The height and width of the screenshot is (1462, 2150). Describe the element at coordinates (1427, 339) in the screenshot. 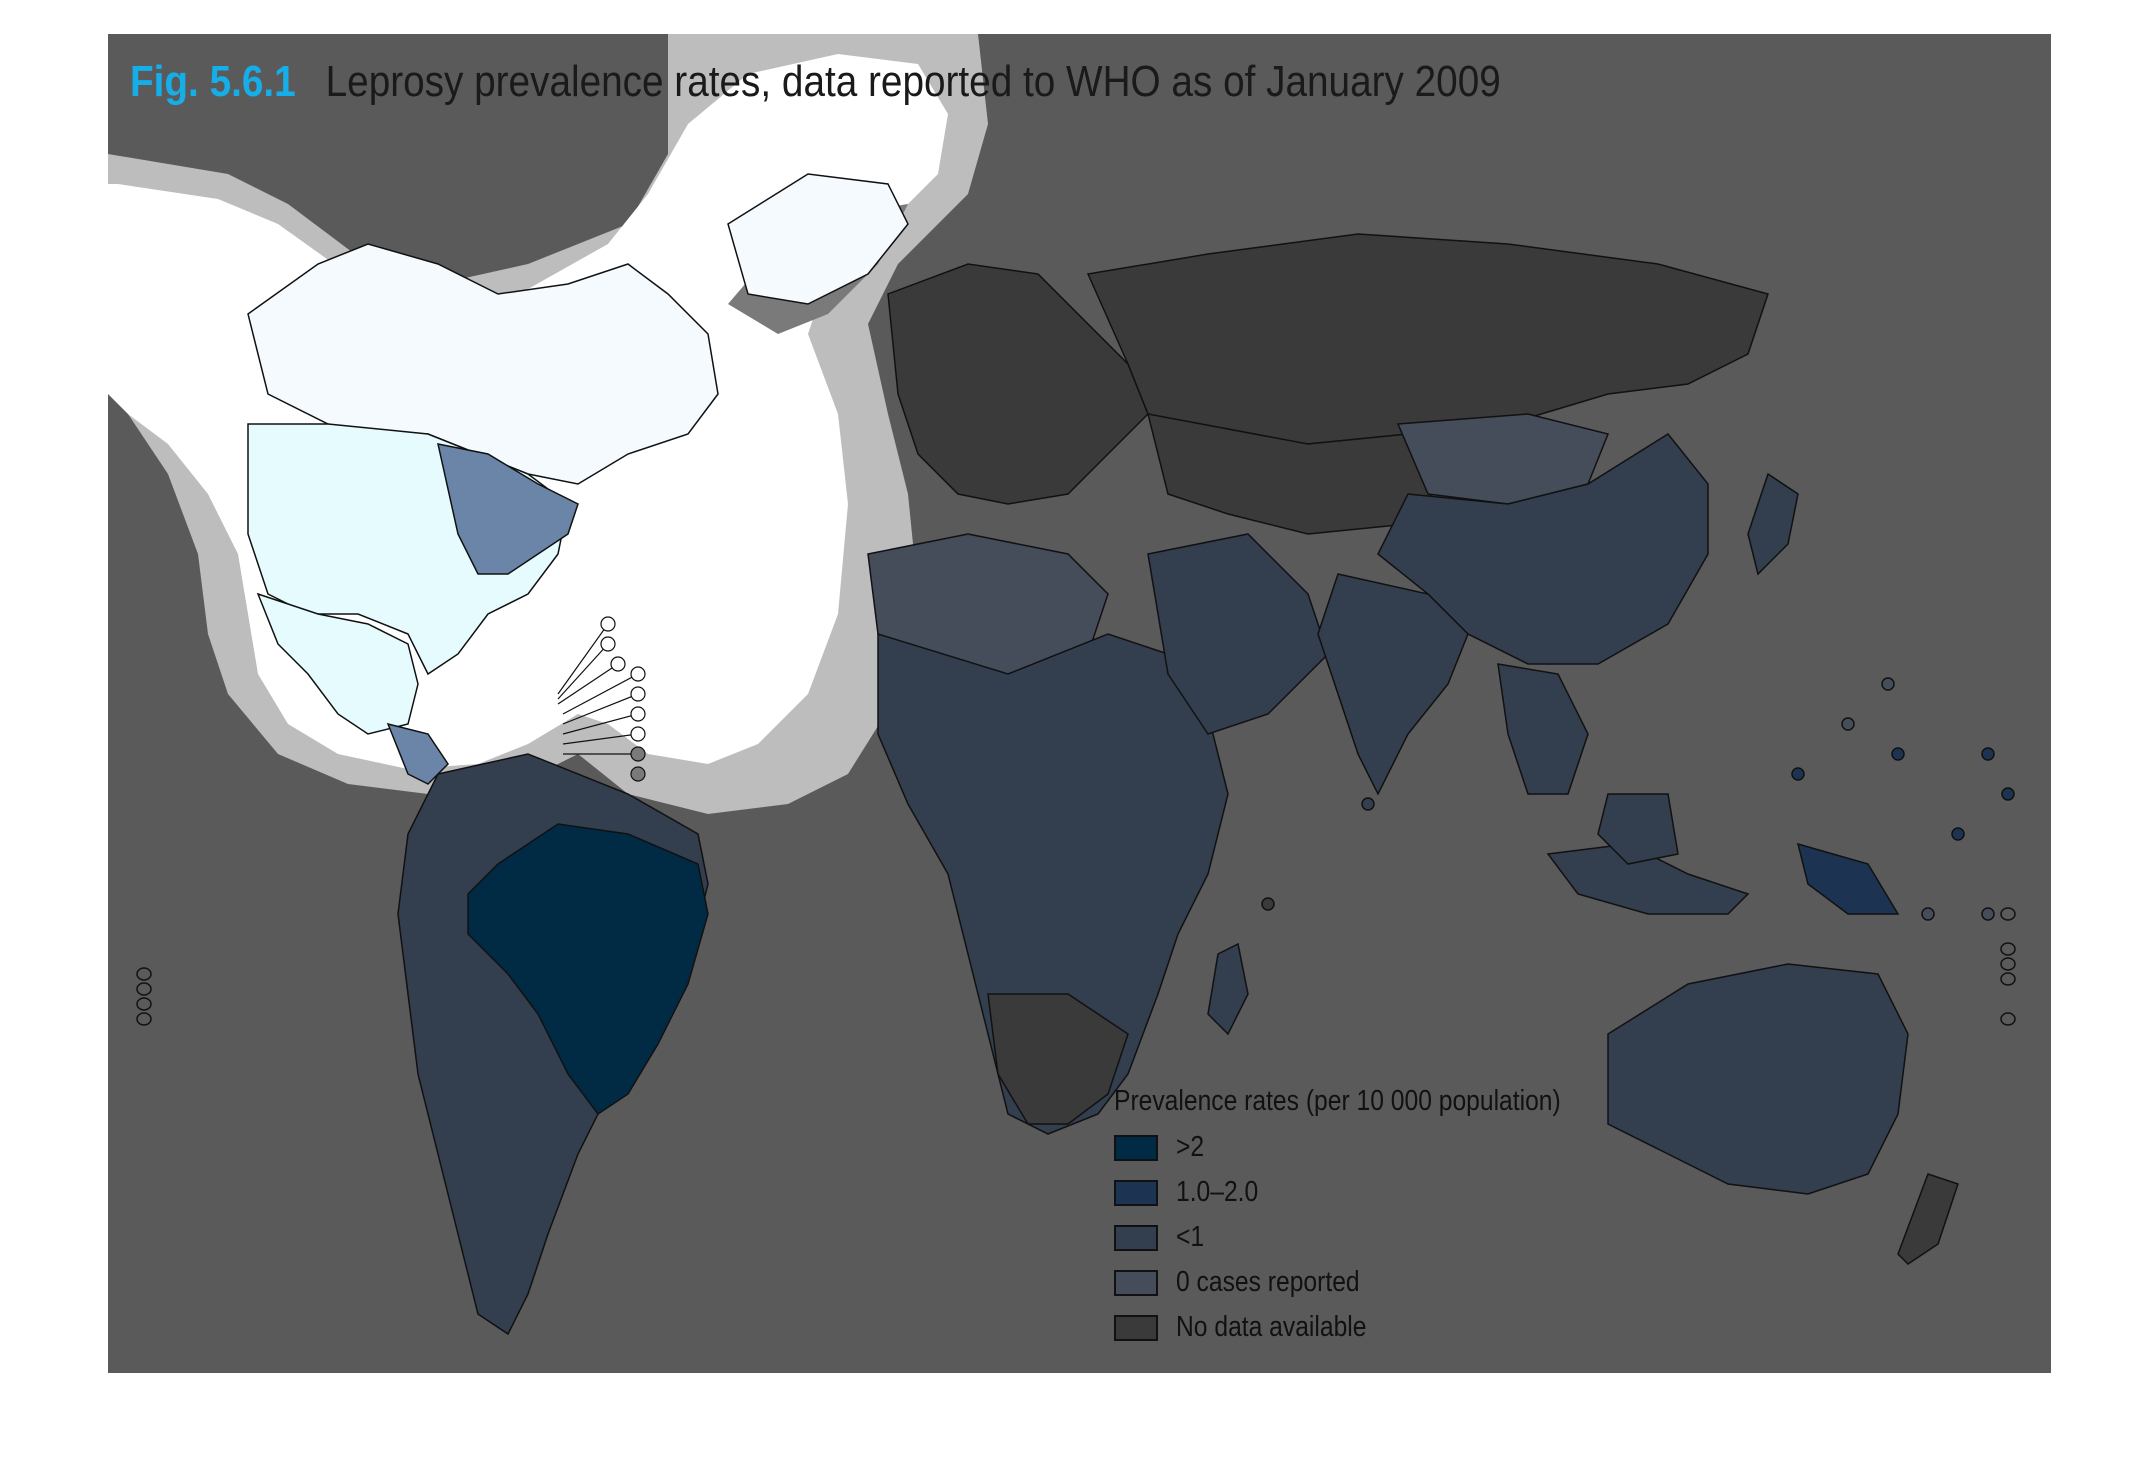

I see `russia` at that location.